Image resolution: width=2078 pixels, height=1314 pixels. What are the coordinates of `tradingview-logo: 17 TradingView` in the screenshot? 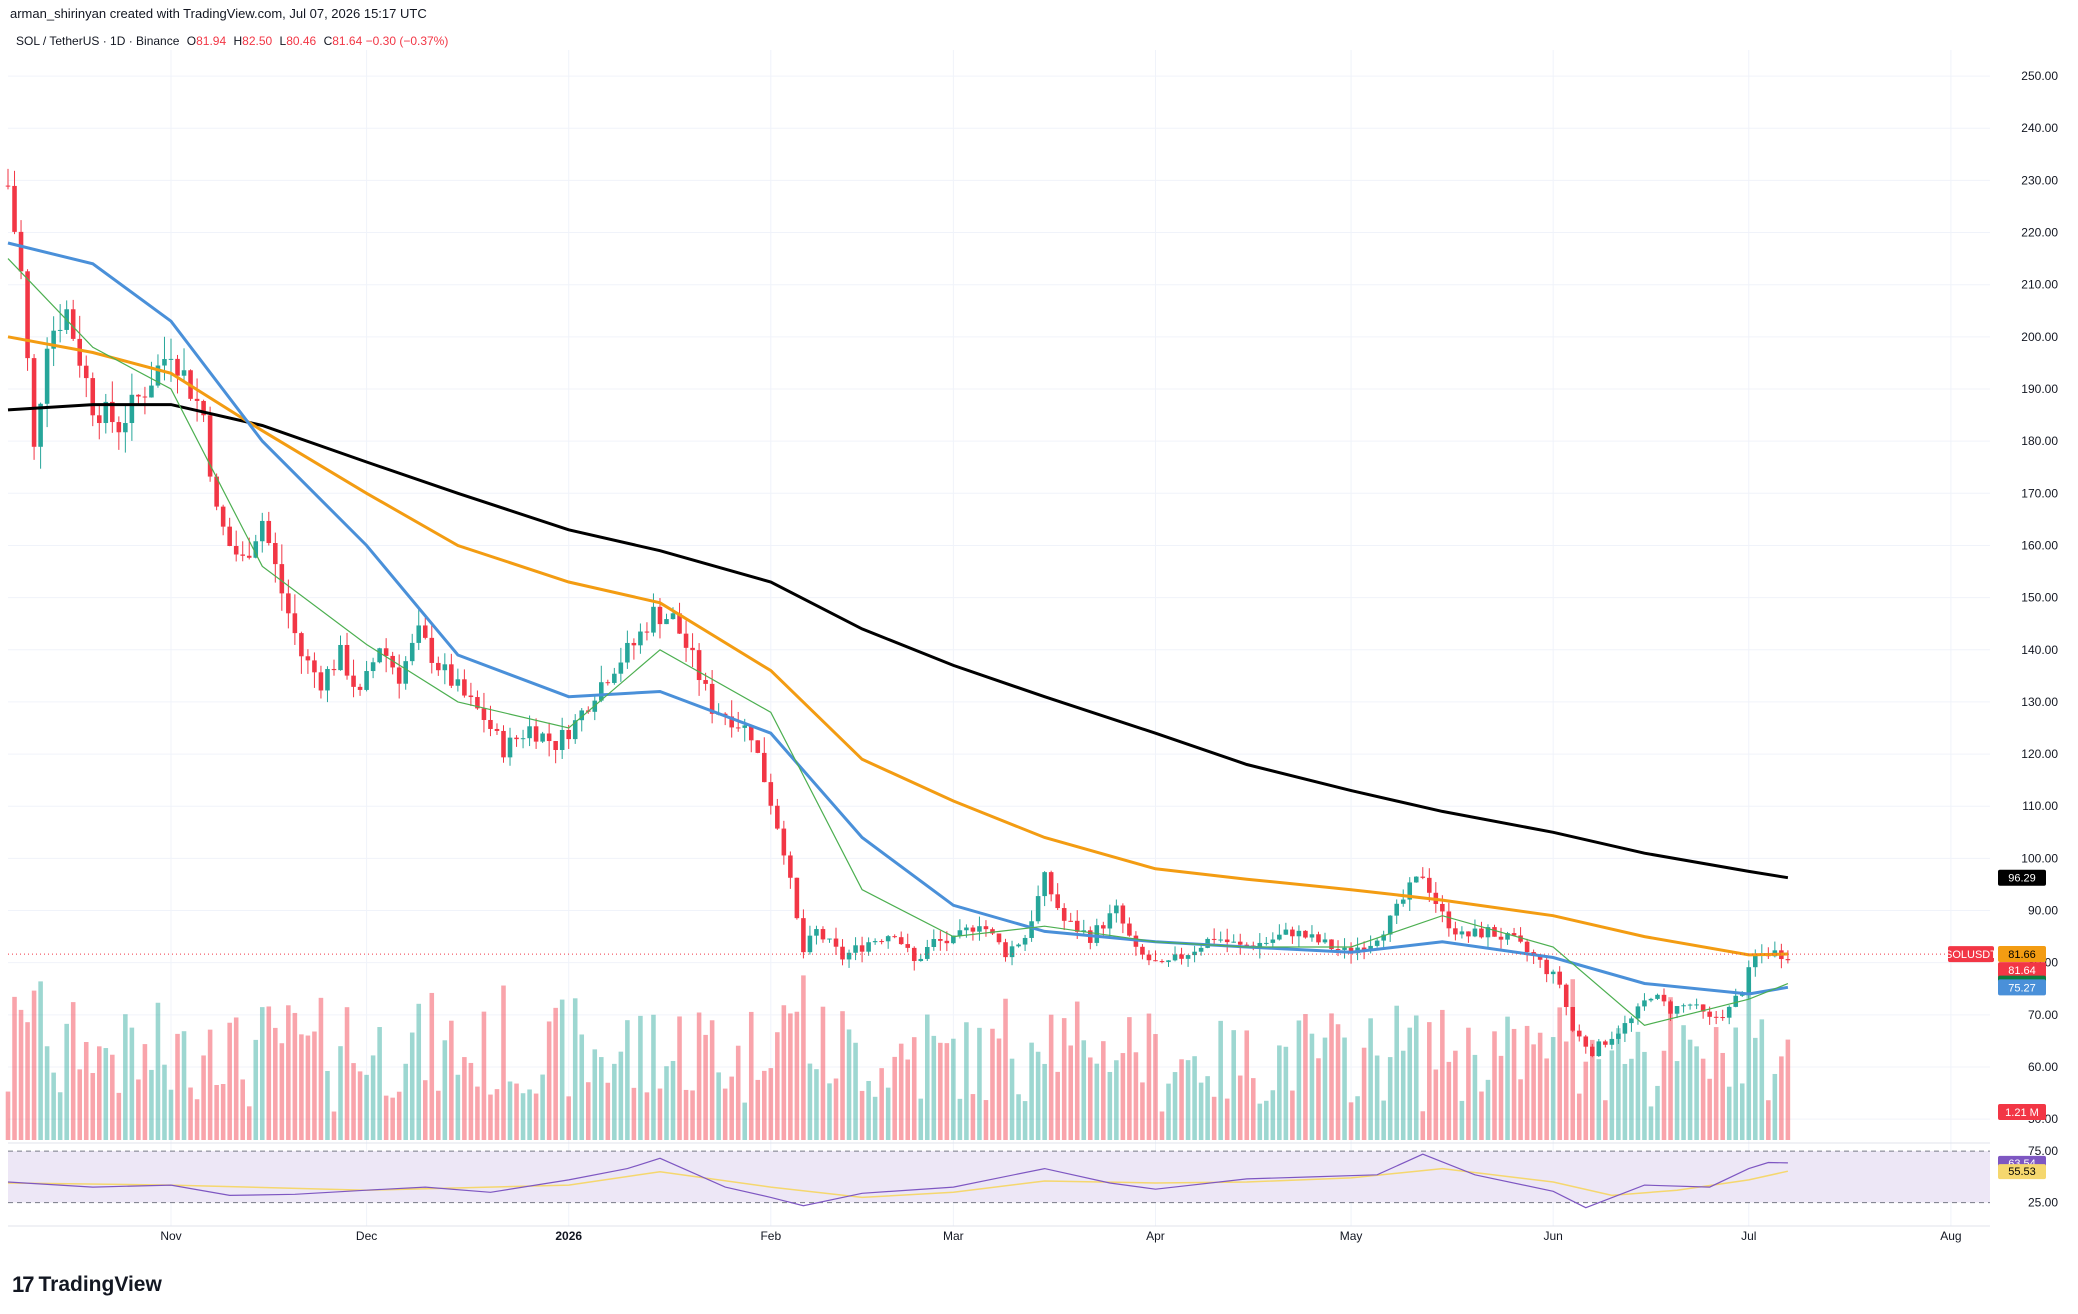 It's located at (87, 1285).